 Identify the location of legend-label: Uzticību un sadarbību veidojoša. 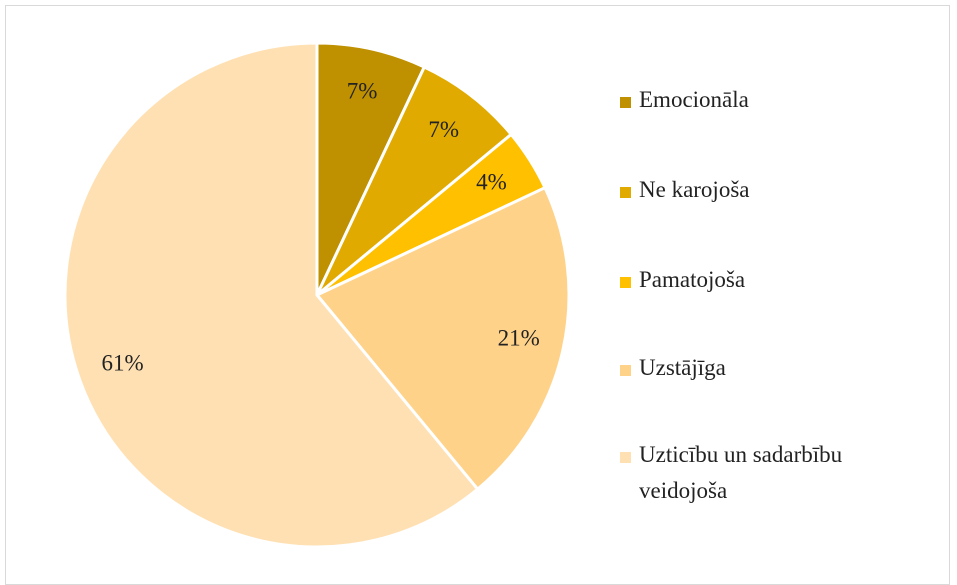
(741, 472).